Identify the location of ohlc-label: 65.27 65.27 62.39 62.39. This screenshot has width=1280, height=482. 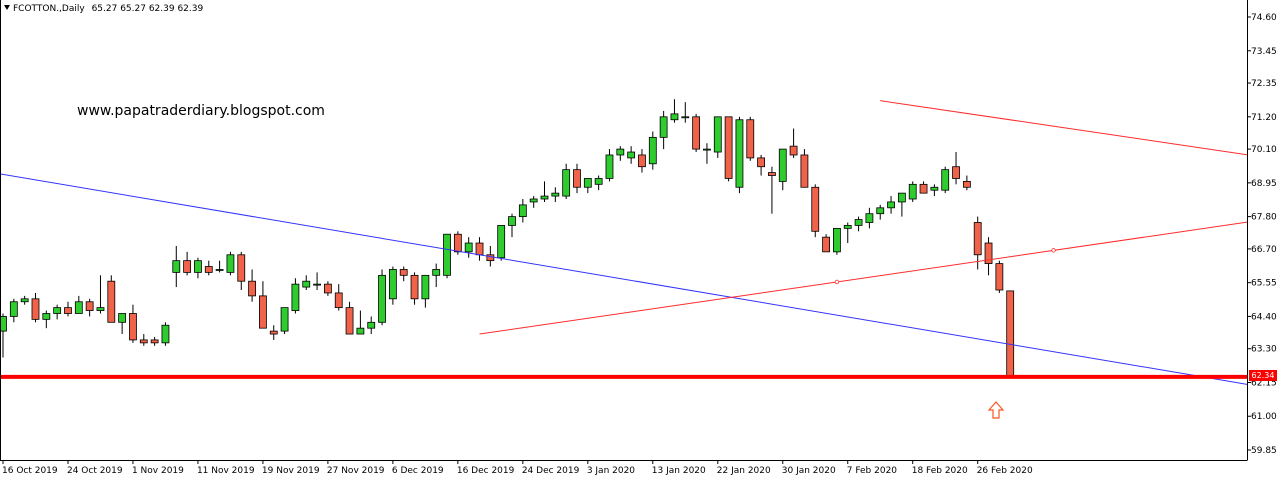
(147, 9).